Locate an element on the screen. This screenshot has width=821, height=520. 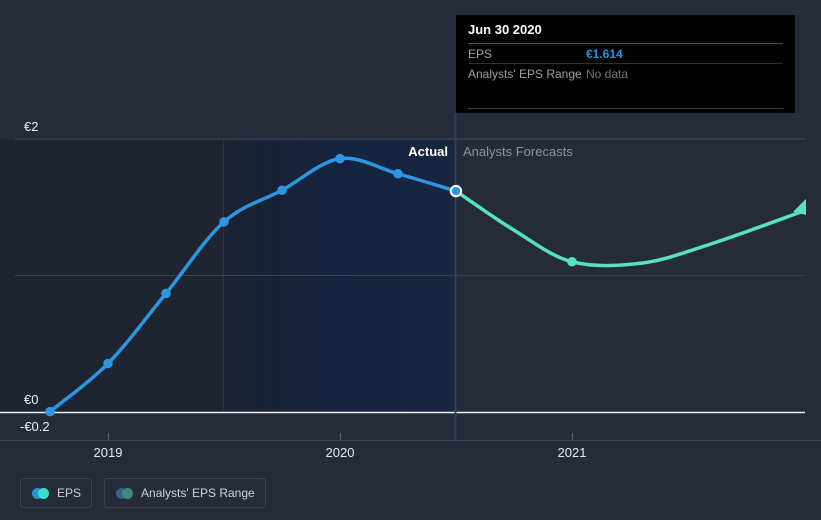
tooltip-range-label: Analysts' EPS Range is located at coordinates (525, 73).